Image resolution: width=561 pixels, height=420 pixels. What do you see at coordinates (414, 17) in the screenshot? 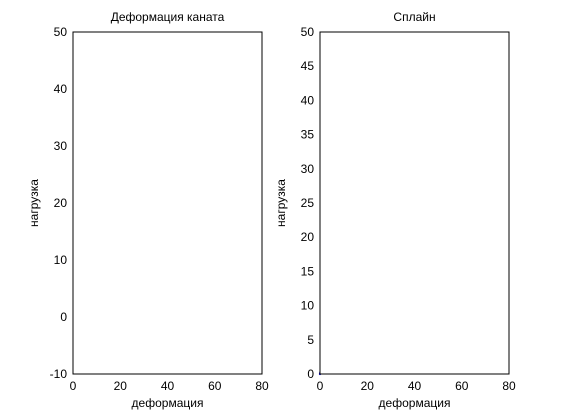
I see `chart-title: Сплайн` at bounding box center [414, 17].